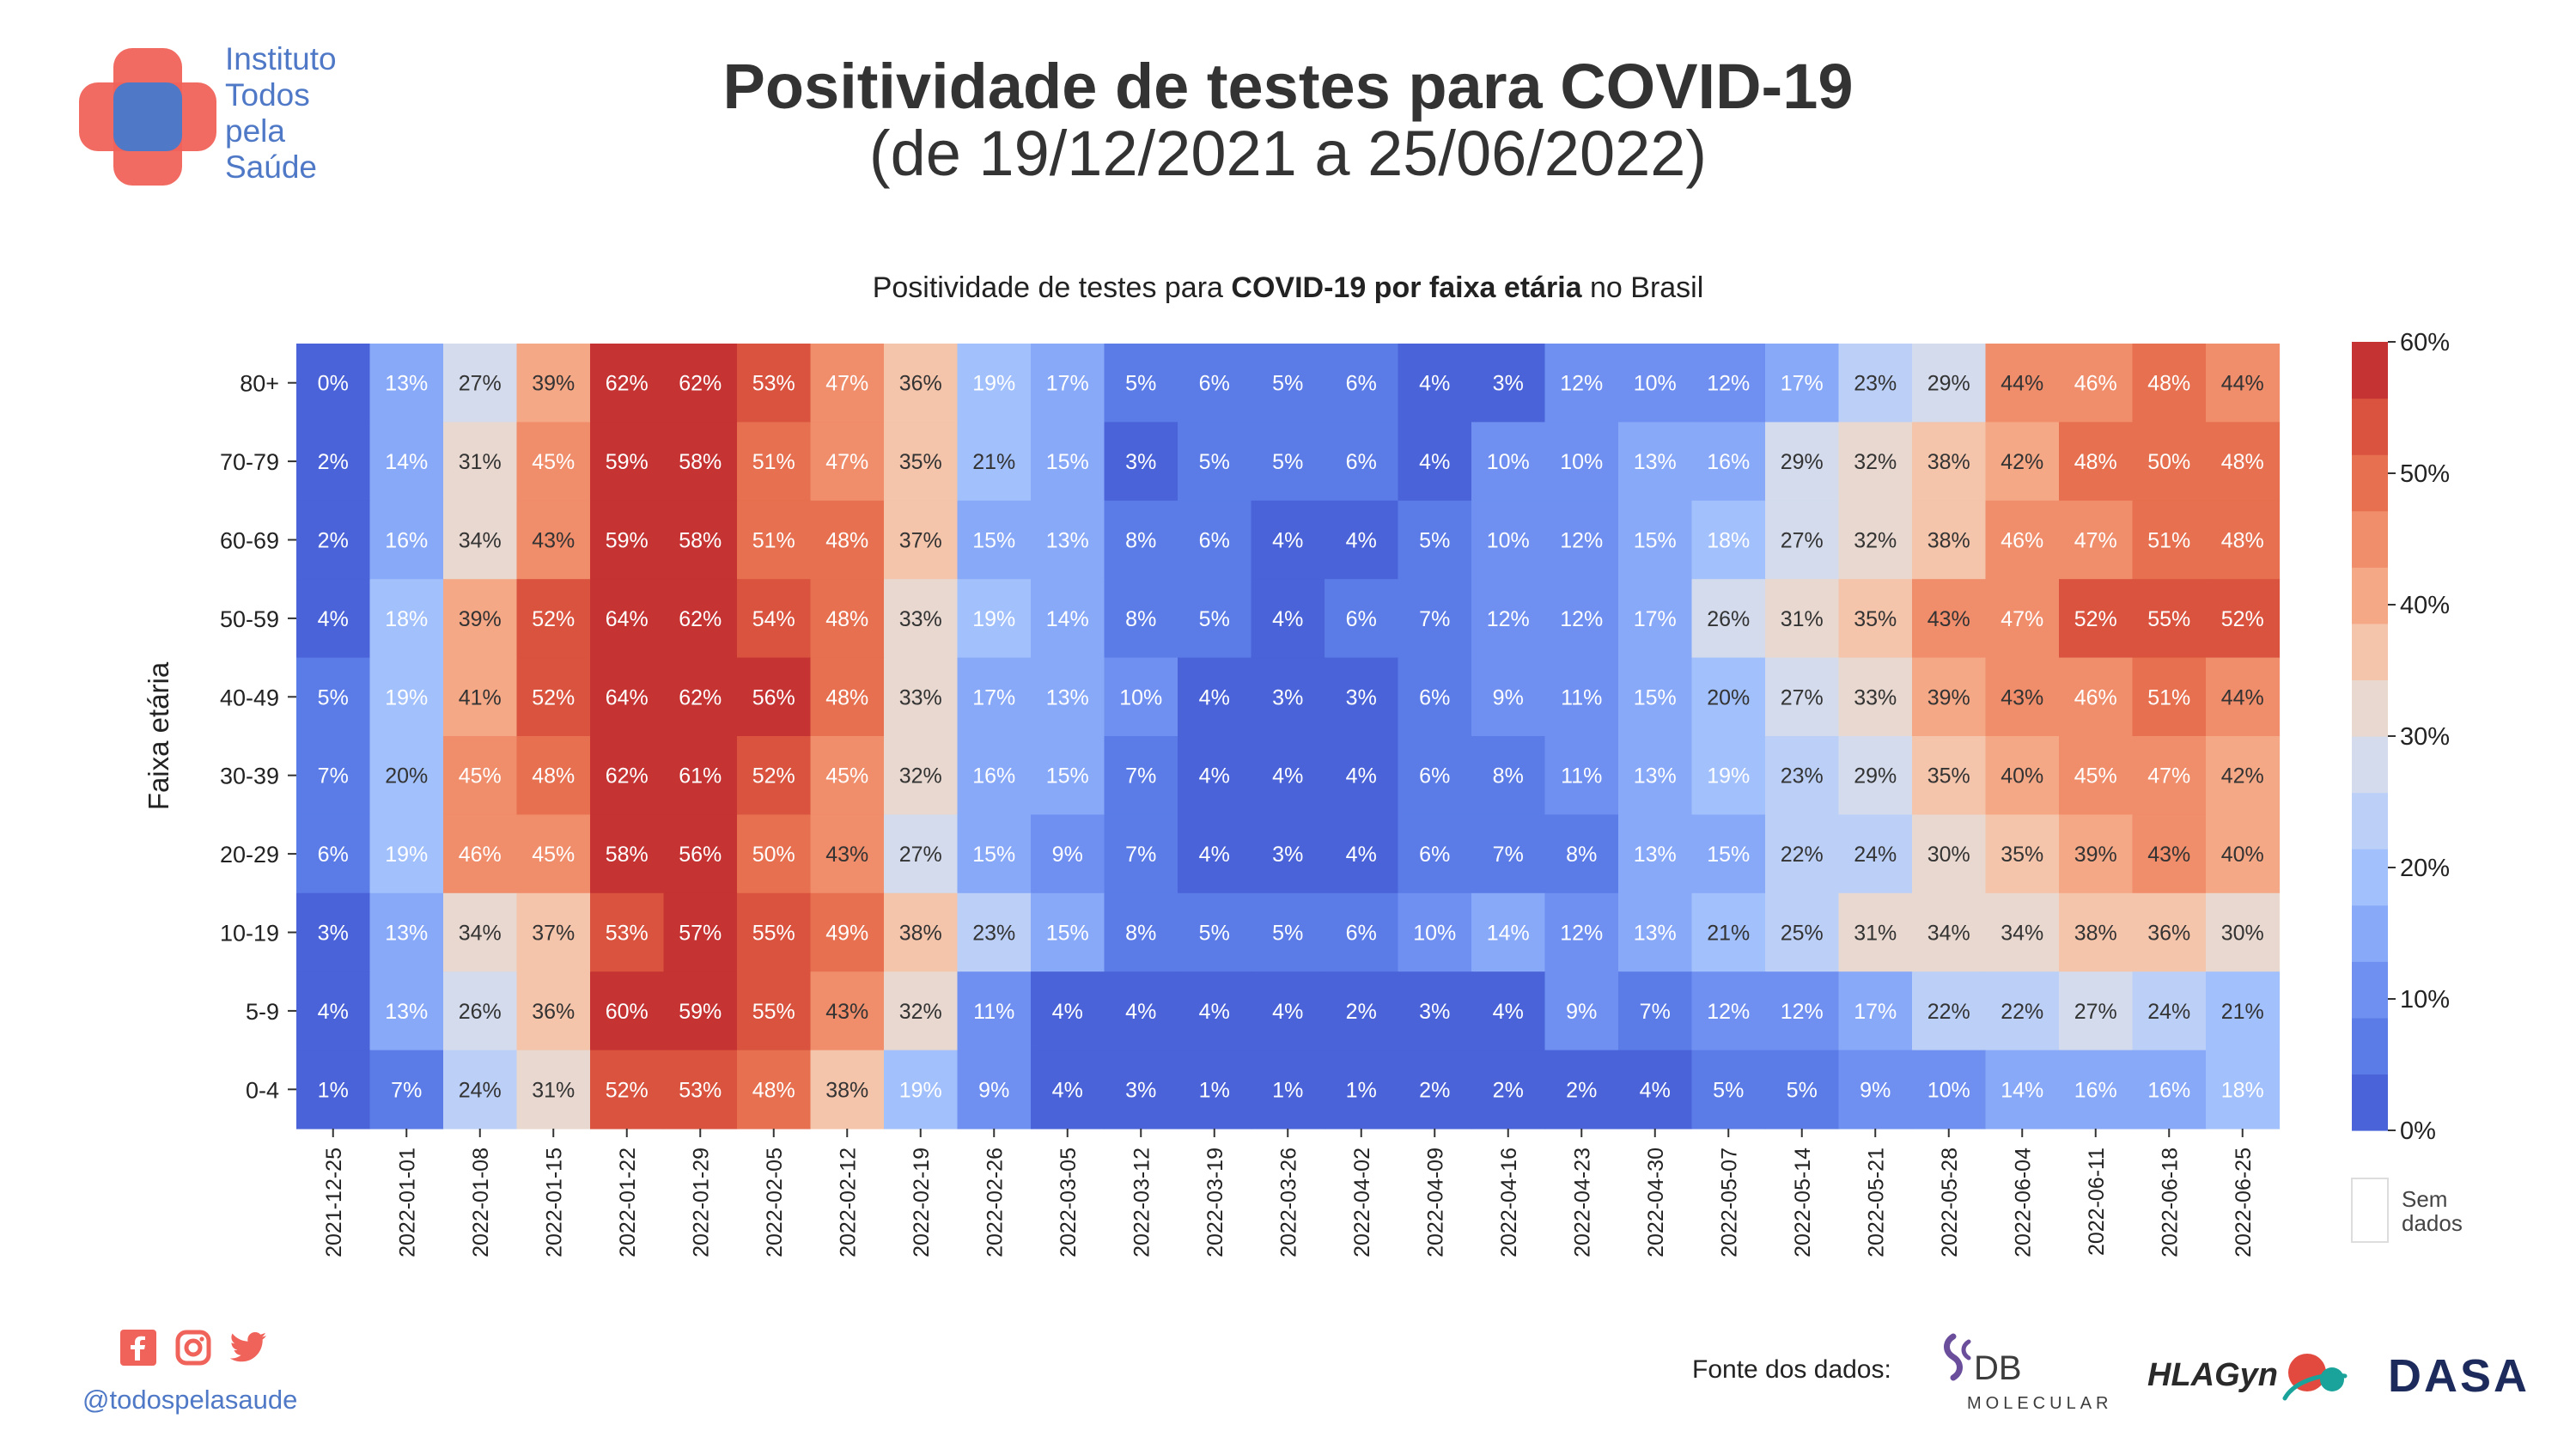 This screenshot has width=2576, height=1449. I want to click on colorbar-tick-label: 40%, so click(2425, 605).